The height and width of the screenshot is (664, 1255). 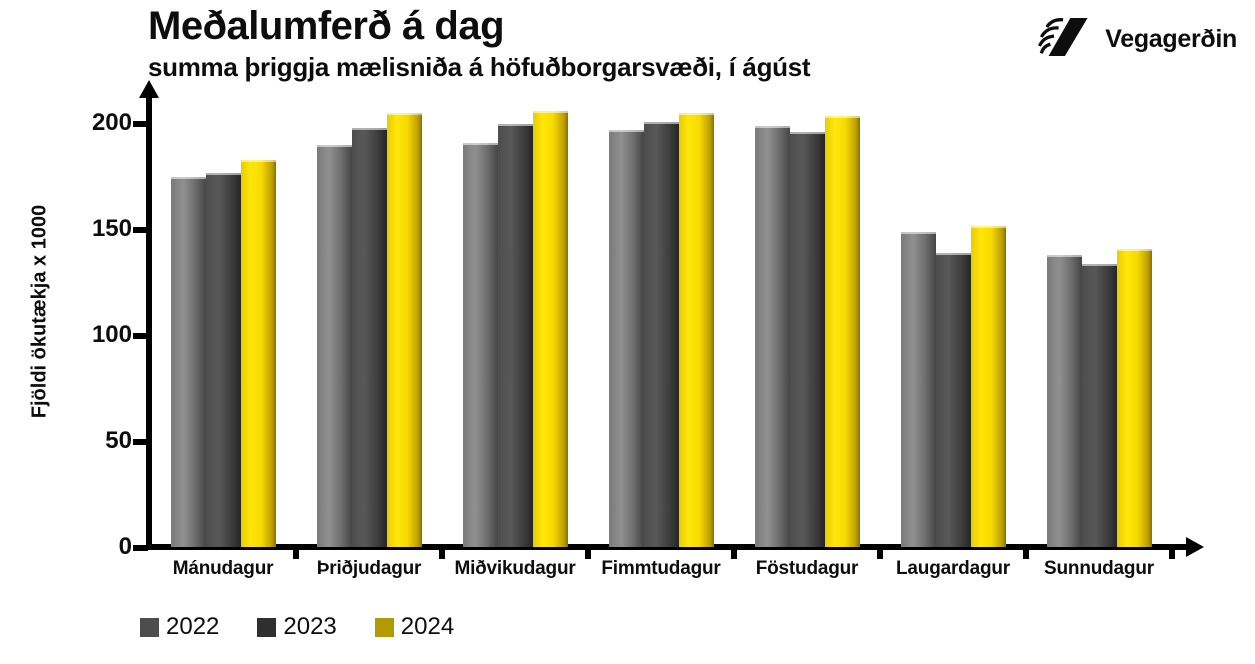 I want to click on legend-label-2022: 2022, so click(x=193, y=626).